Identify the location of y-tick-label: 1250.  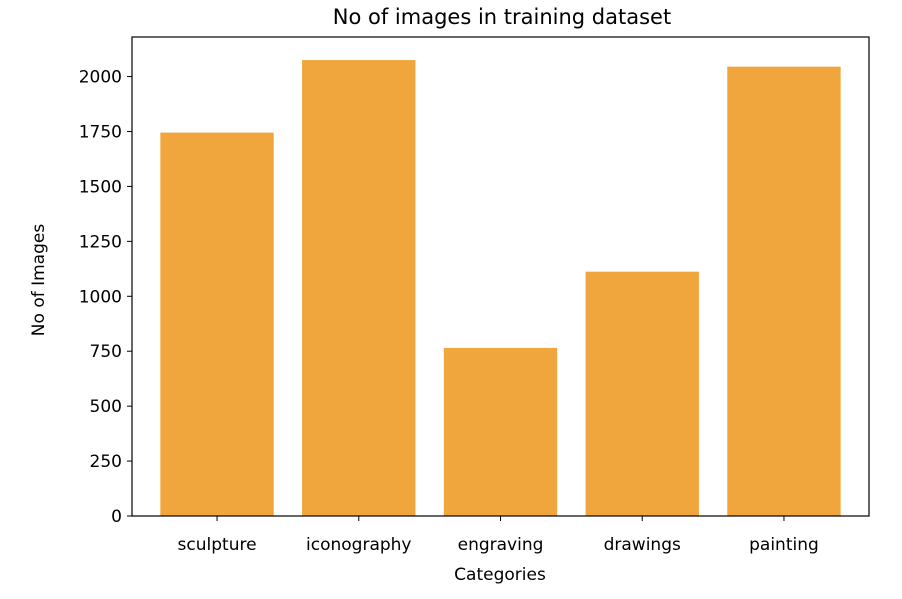
(100, 242).